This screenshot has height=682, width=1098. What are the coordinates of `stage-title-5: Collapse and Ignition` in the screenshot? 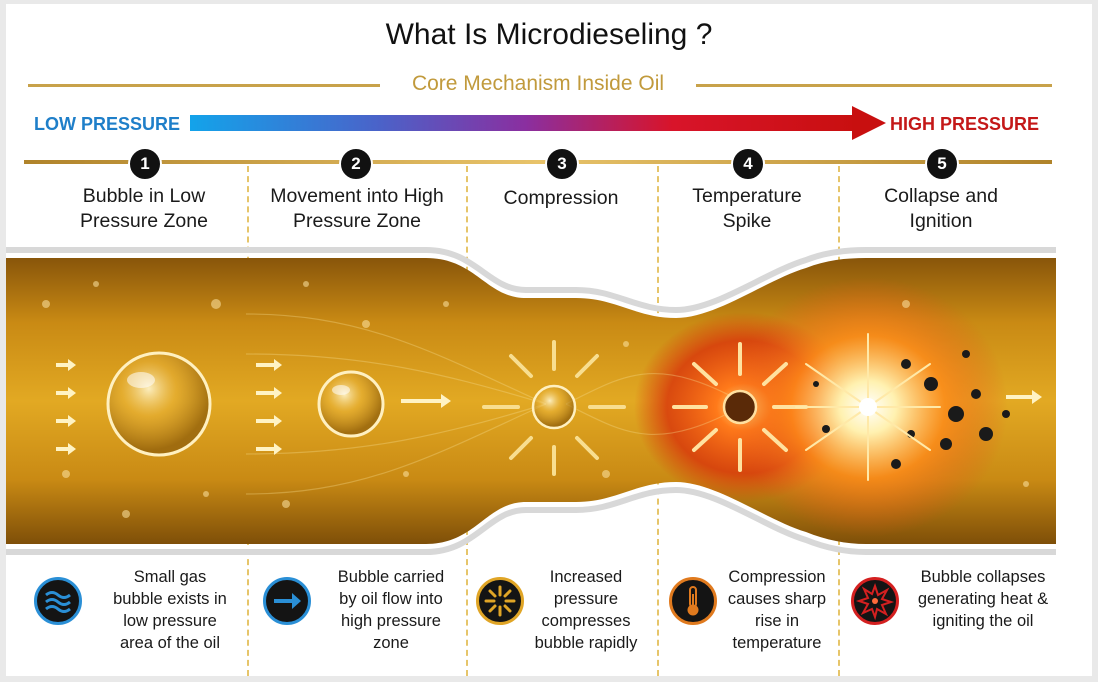 It's located at (941, 209).